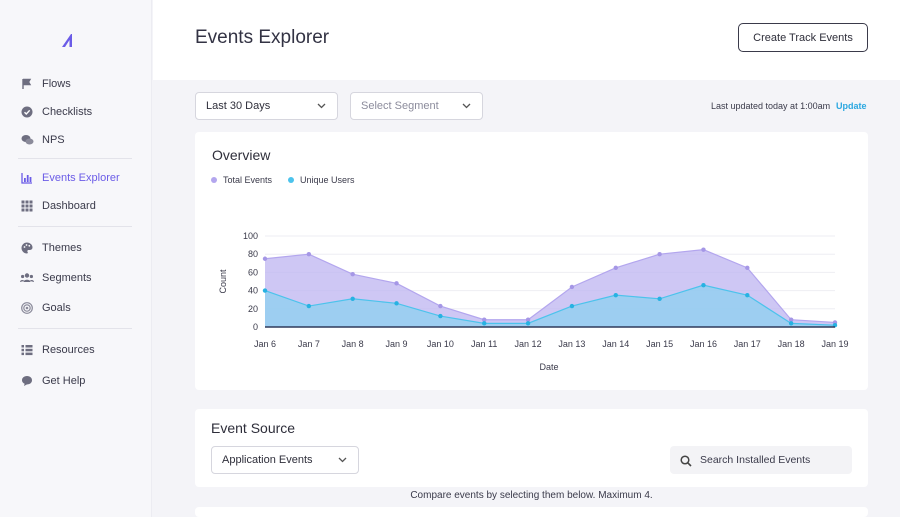  Describe the element at coordinates (27, 248) in the screenshot. I see `palette-icon` at that location.